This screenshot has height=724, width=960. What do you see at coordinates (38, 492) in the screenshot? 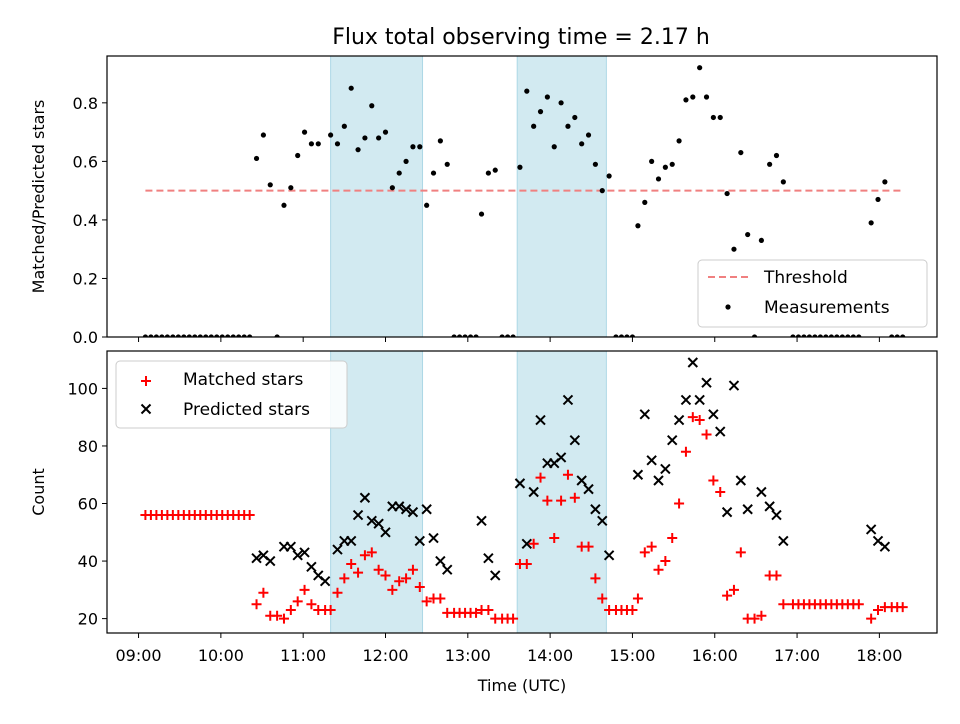
I see `y-axis-label: Count` at bounding box center [38, 492].